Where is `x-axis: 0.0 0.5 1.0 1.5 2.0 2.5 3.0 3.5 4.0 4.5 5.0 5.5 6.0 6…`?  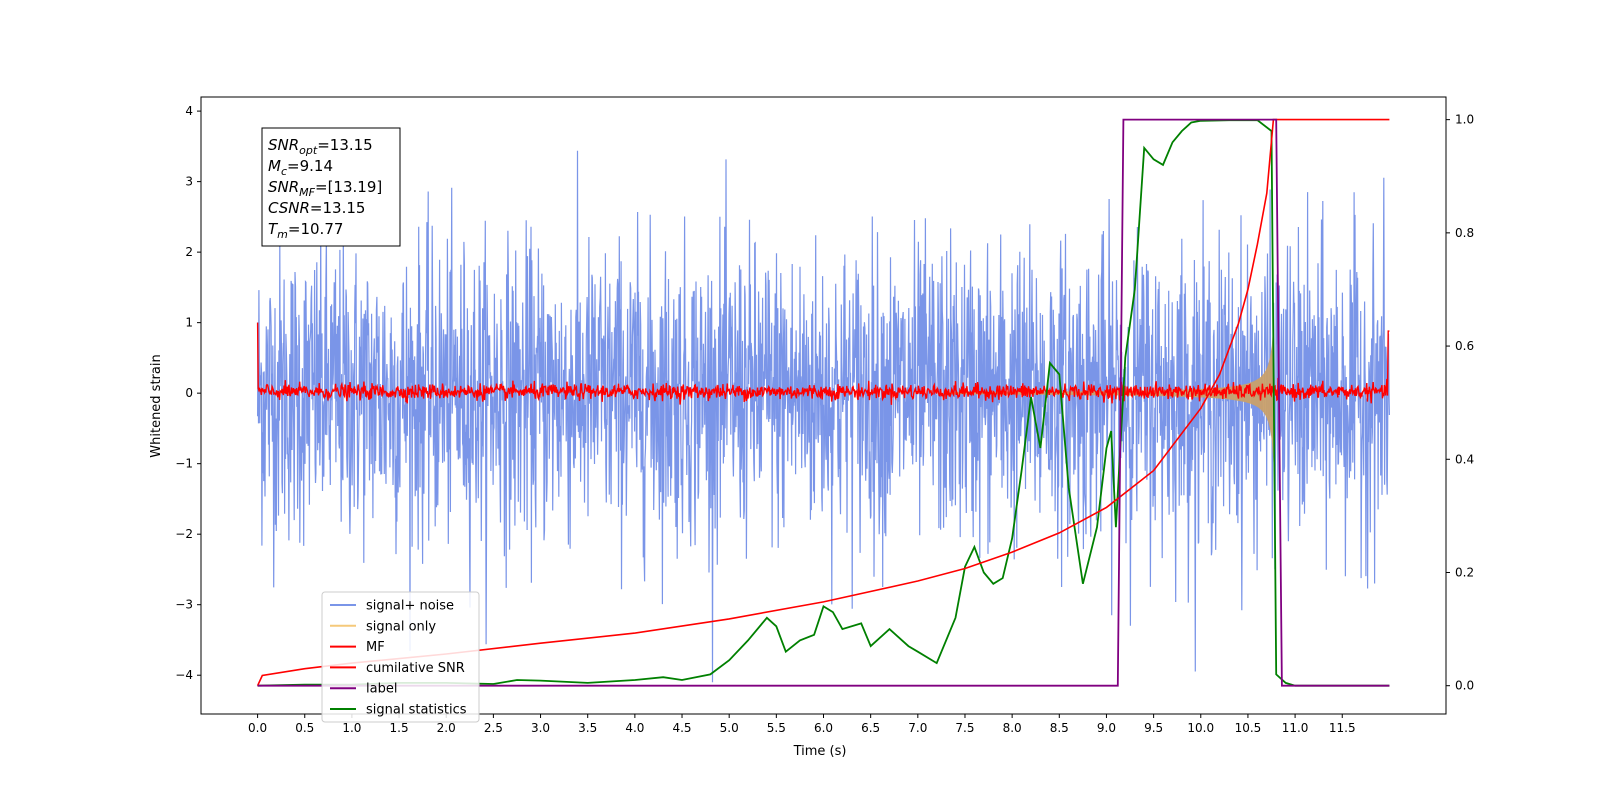 x-axis: 0.0 0.5 1.0 1.5 2.0 2.5 3.0 3.5 4.0 4.5 5.0 5.5 6.0 6… is located at coordinates (802, 724).